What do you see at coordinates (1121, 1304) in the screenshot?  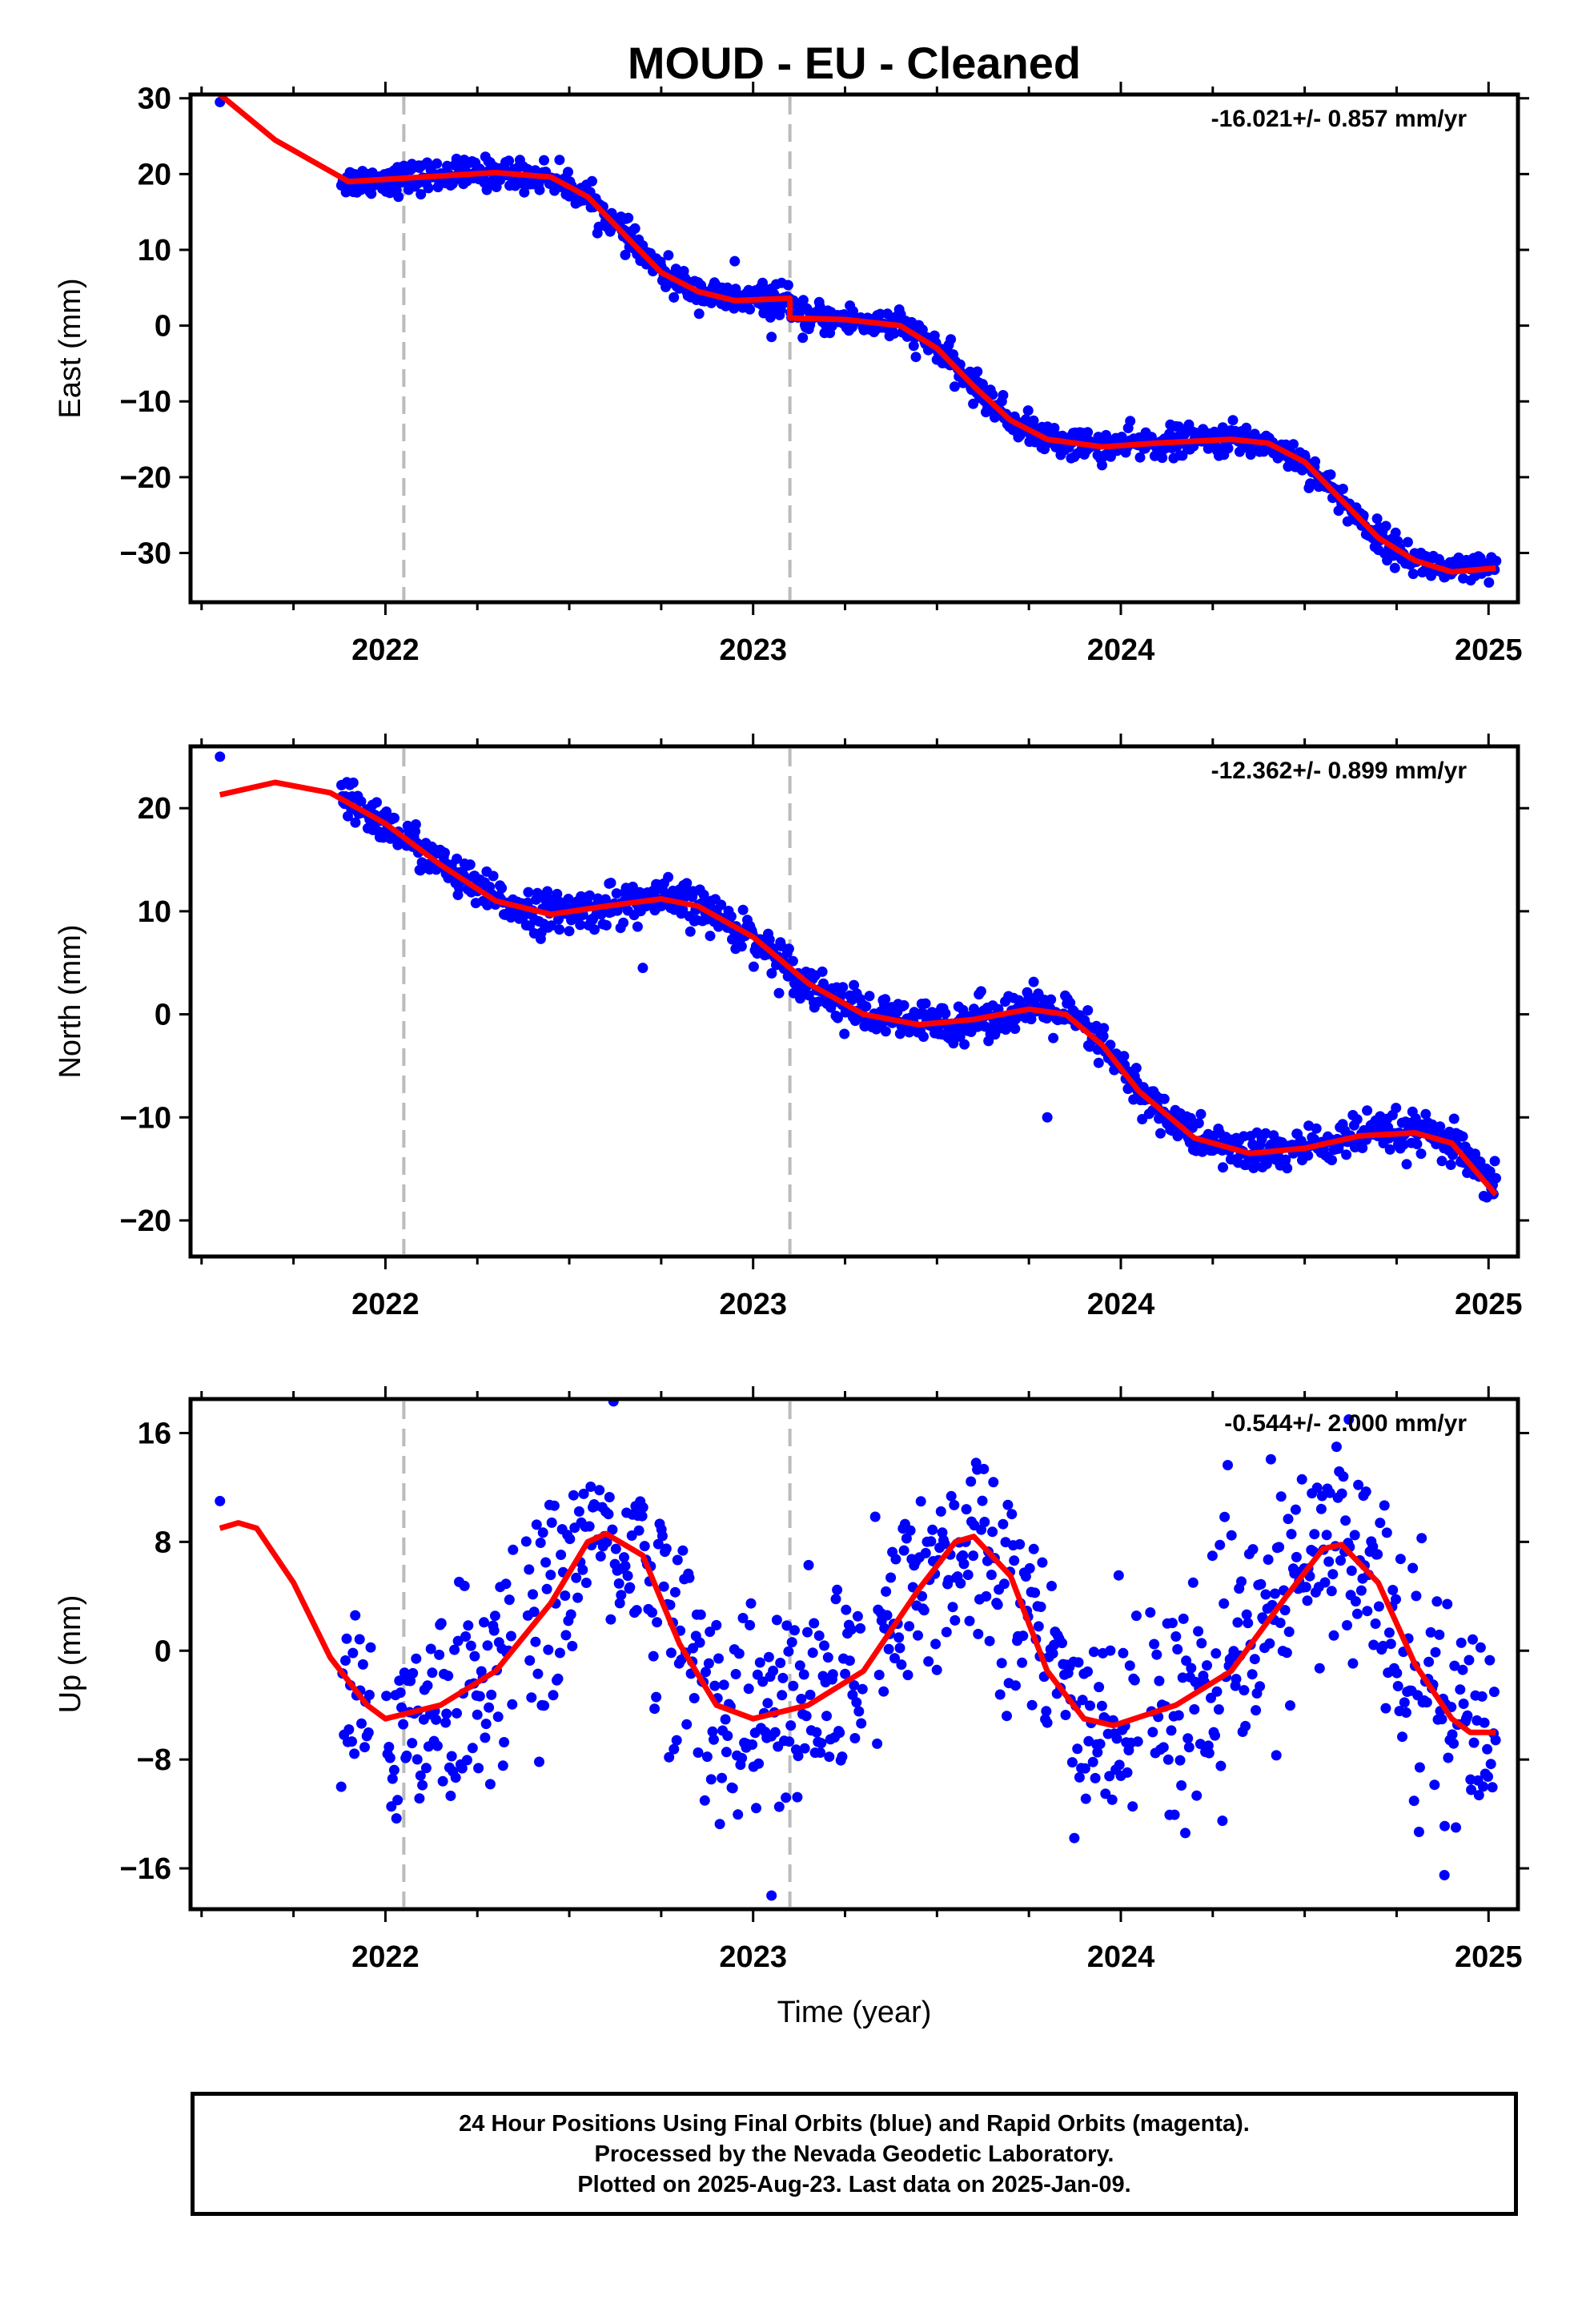 I see `x-tick-label: 2024` at bounding box center [1121, 1304].